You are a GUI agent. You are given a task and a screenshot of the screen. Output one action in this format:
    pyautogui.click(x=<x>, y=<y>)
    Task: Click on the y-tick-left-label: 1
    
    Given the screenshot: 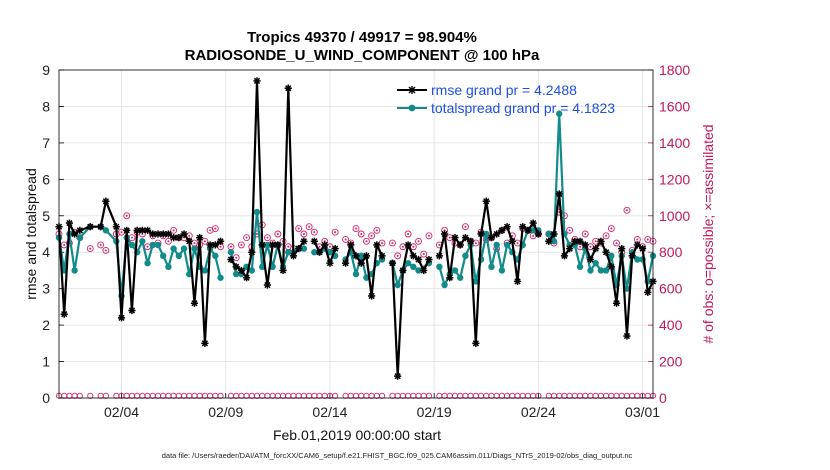 What is the action you would take?
    pyautogui.click(x=46, y=362)
    